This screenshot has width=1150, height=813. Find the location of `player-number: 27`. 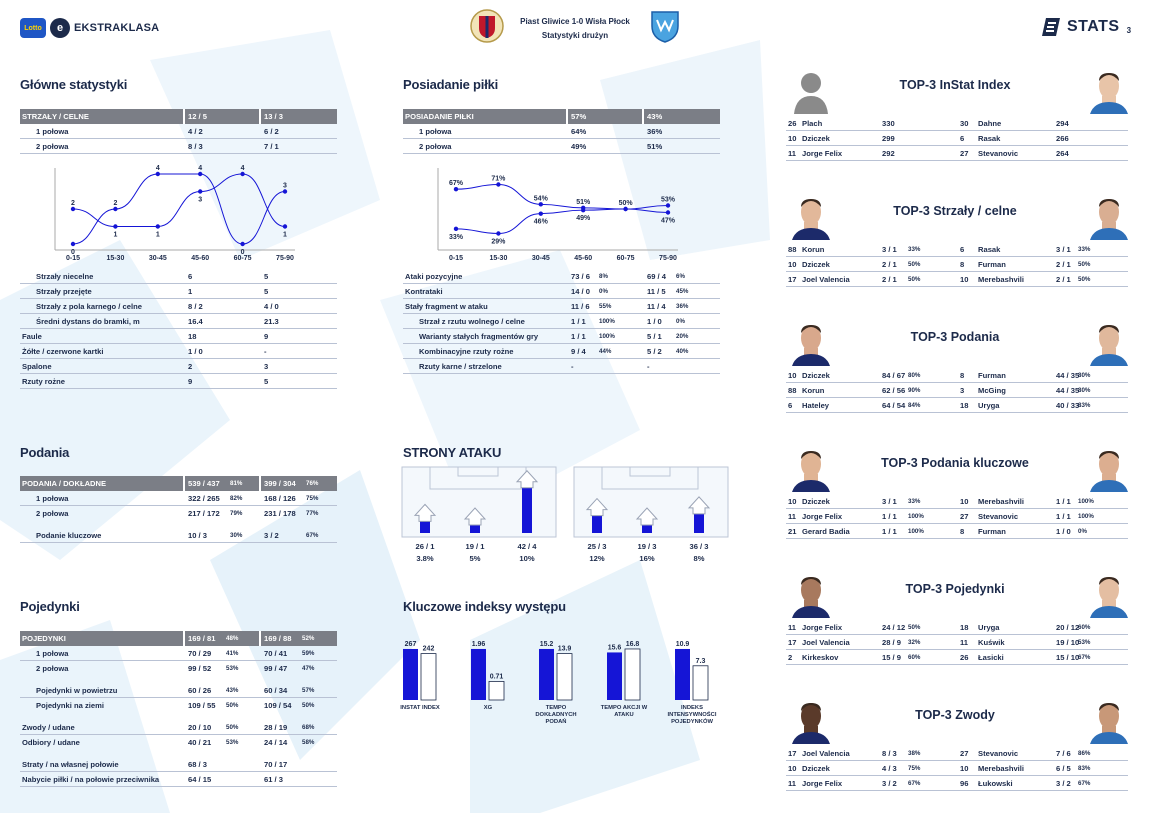

player-number: 27 is located at coordinates (964, 153).